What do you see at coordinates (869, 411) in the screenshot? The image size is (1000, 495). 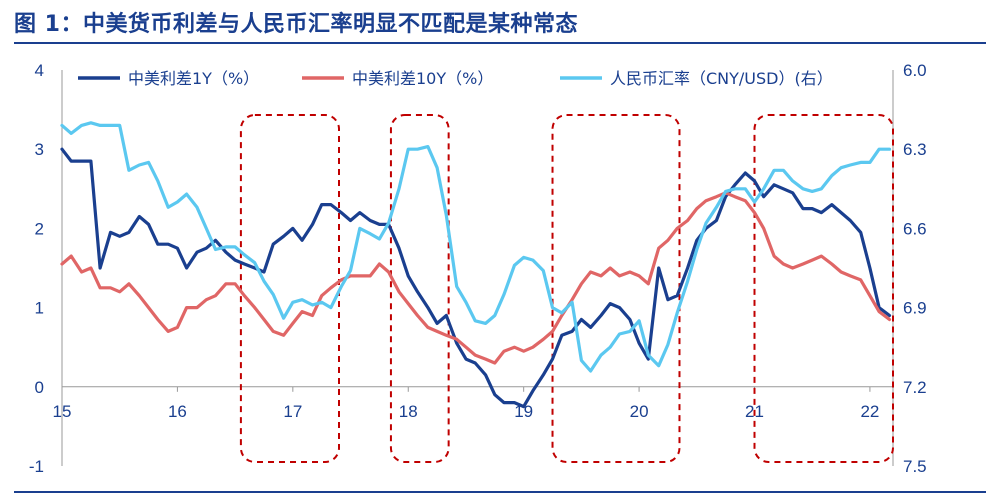 I see `x-tick-label: 22` at bounding box center [869, 411].